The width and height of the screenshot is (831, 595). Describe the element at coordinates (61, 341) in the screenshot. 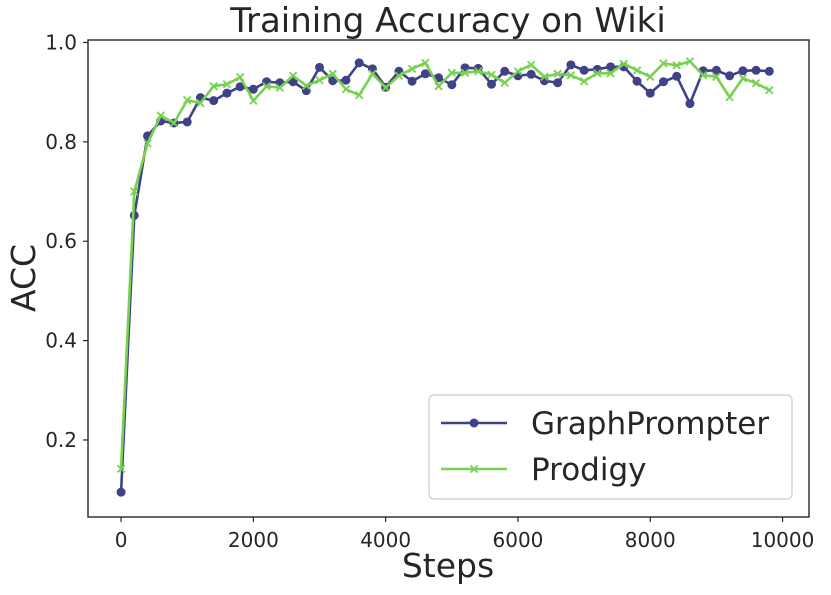

I see `y-tick-label: 0.4` at that location.